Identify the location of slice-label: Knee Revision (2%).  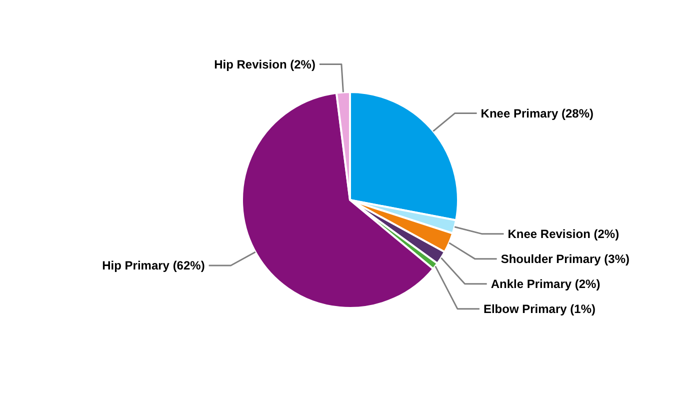
(564, 233).